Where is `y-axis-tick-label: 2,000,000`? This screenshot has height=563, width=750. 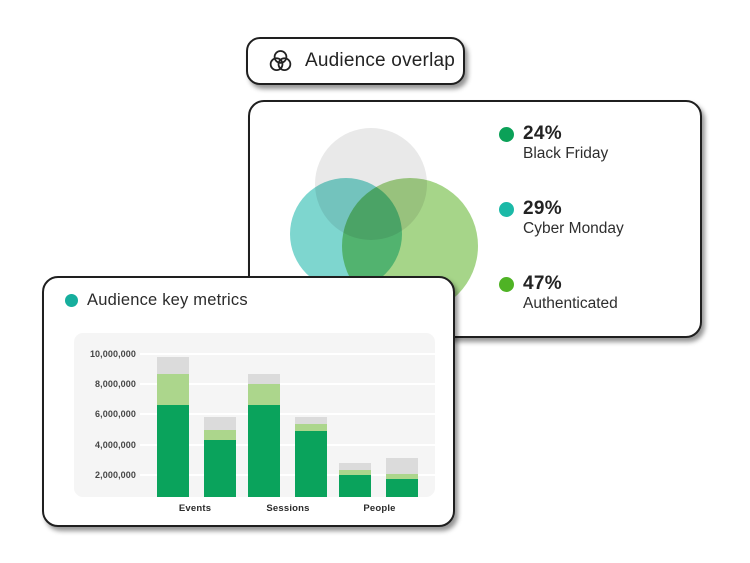
y-axis-tick-label: 2,000,000 is located at coordinates (115, 474).